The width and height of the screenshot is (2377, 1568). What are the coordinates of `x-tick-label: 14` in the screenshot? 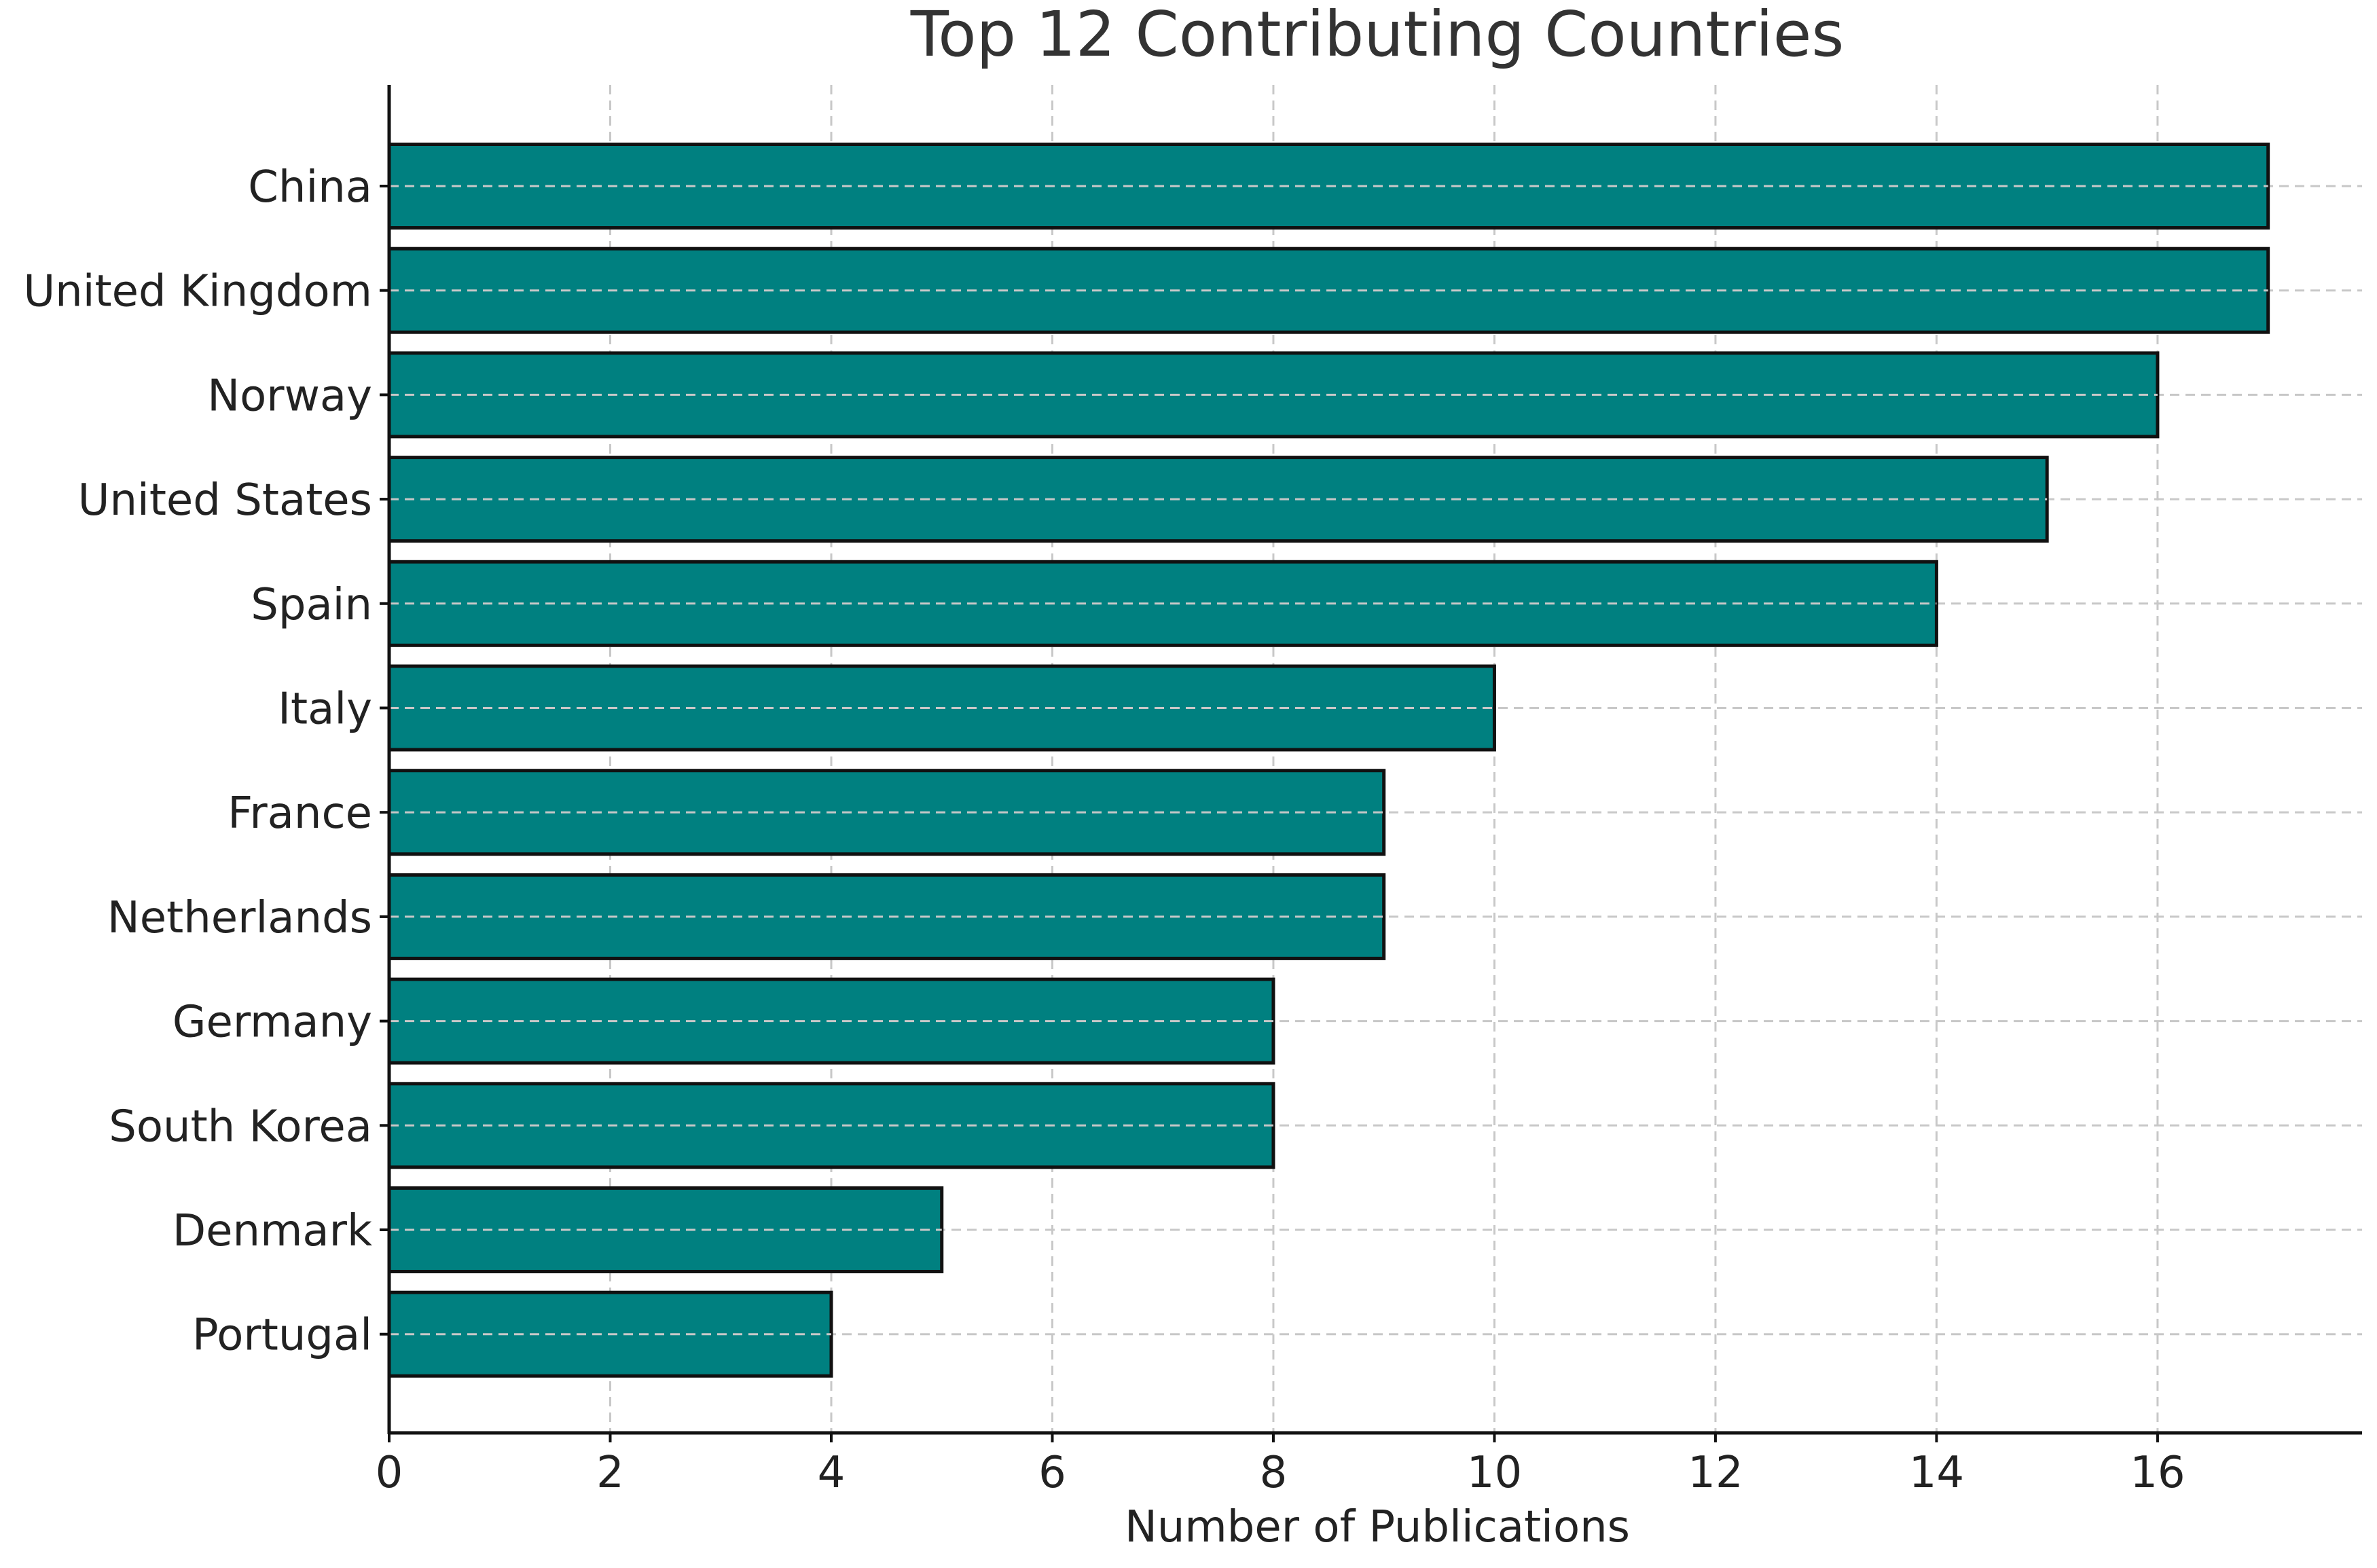 It's located at (1937, 1473).